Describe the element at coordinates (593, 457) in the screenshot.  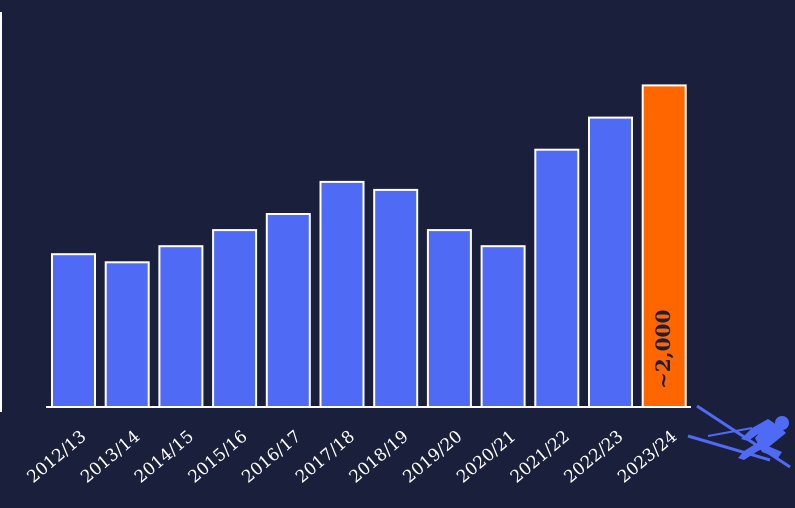
I see `x-tick-label: 2022/23` at that location.